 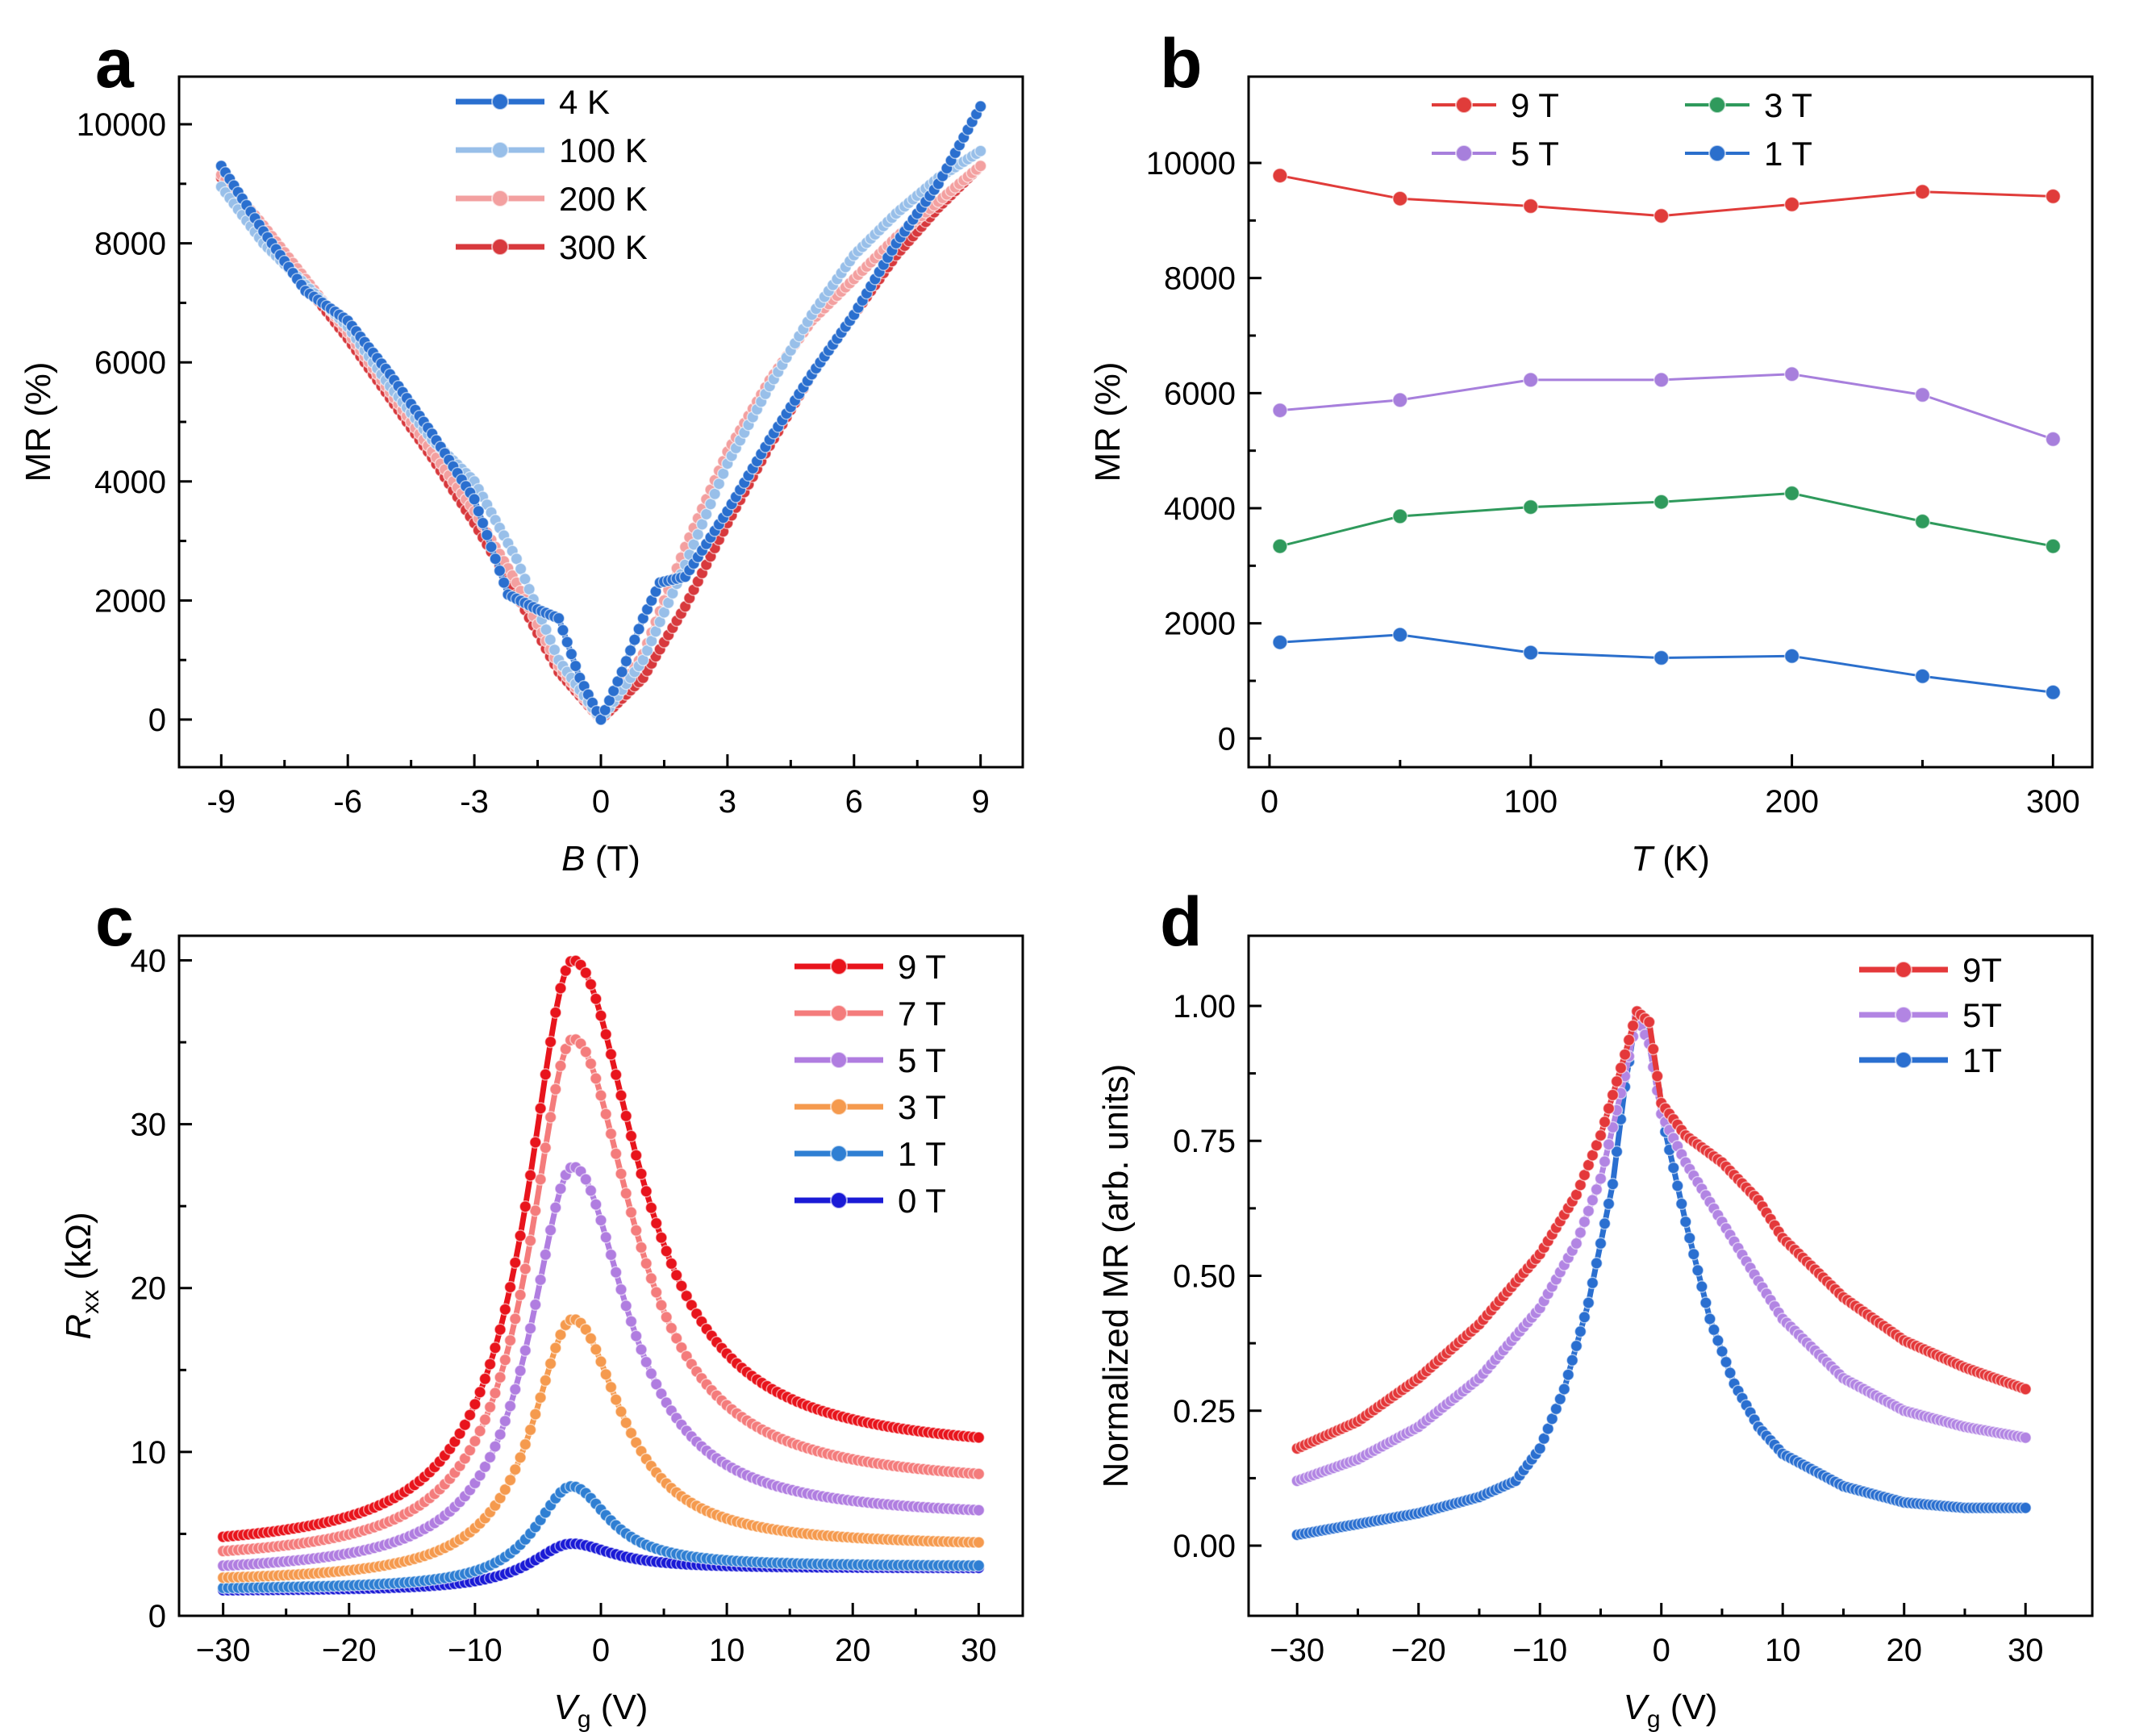 What do you see at coordinates (1681, 859) in the screenshot?
I see `x-axis-label-unit: (K)` at bounding box center [1681, 859].